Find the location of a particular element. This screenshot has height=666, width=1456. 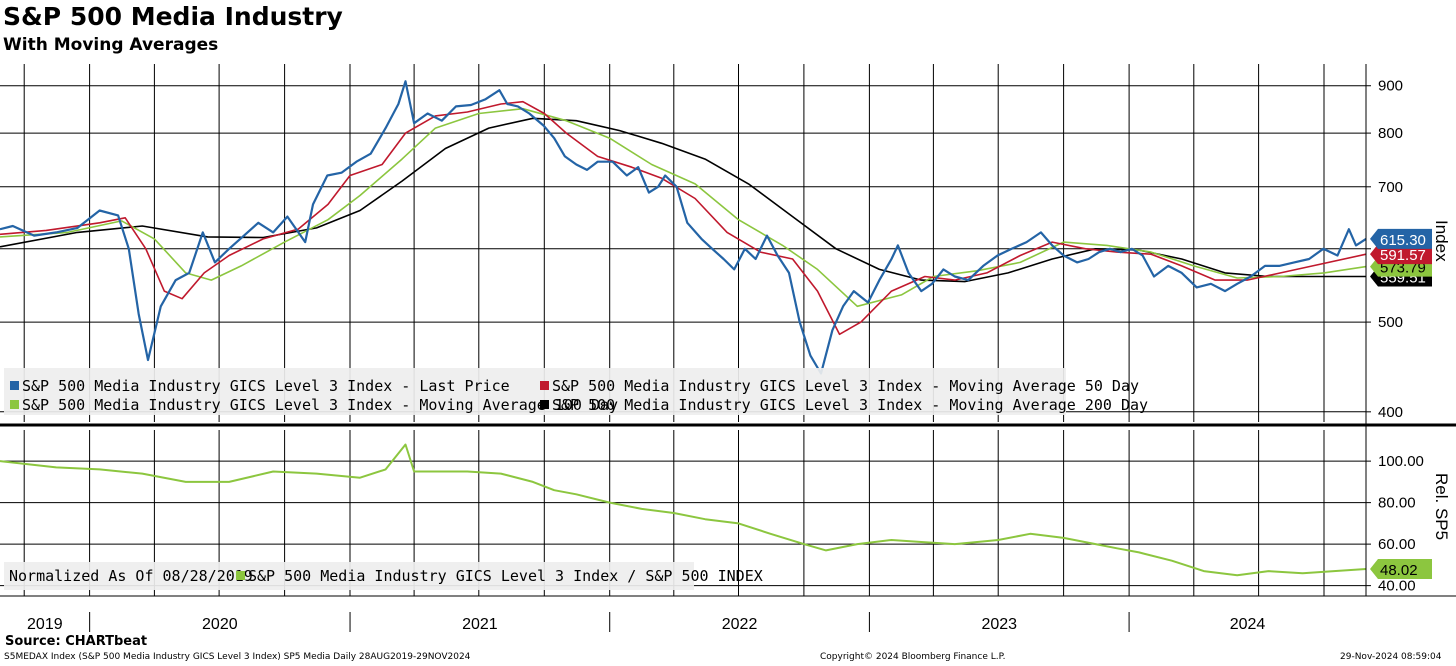

y-tick-label: 40.00 is located at coordinates (1397, 586).